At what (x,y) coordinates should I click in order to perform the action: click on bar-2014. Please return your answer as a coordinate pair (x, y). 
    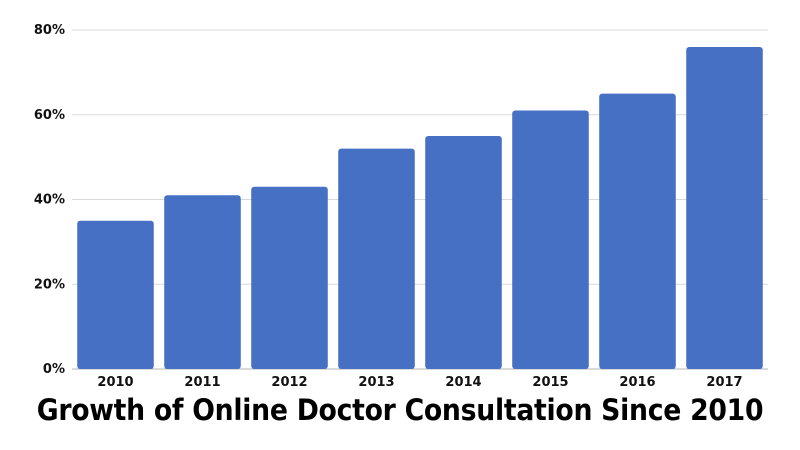
    Looking at the image, I should click on (463, 252).